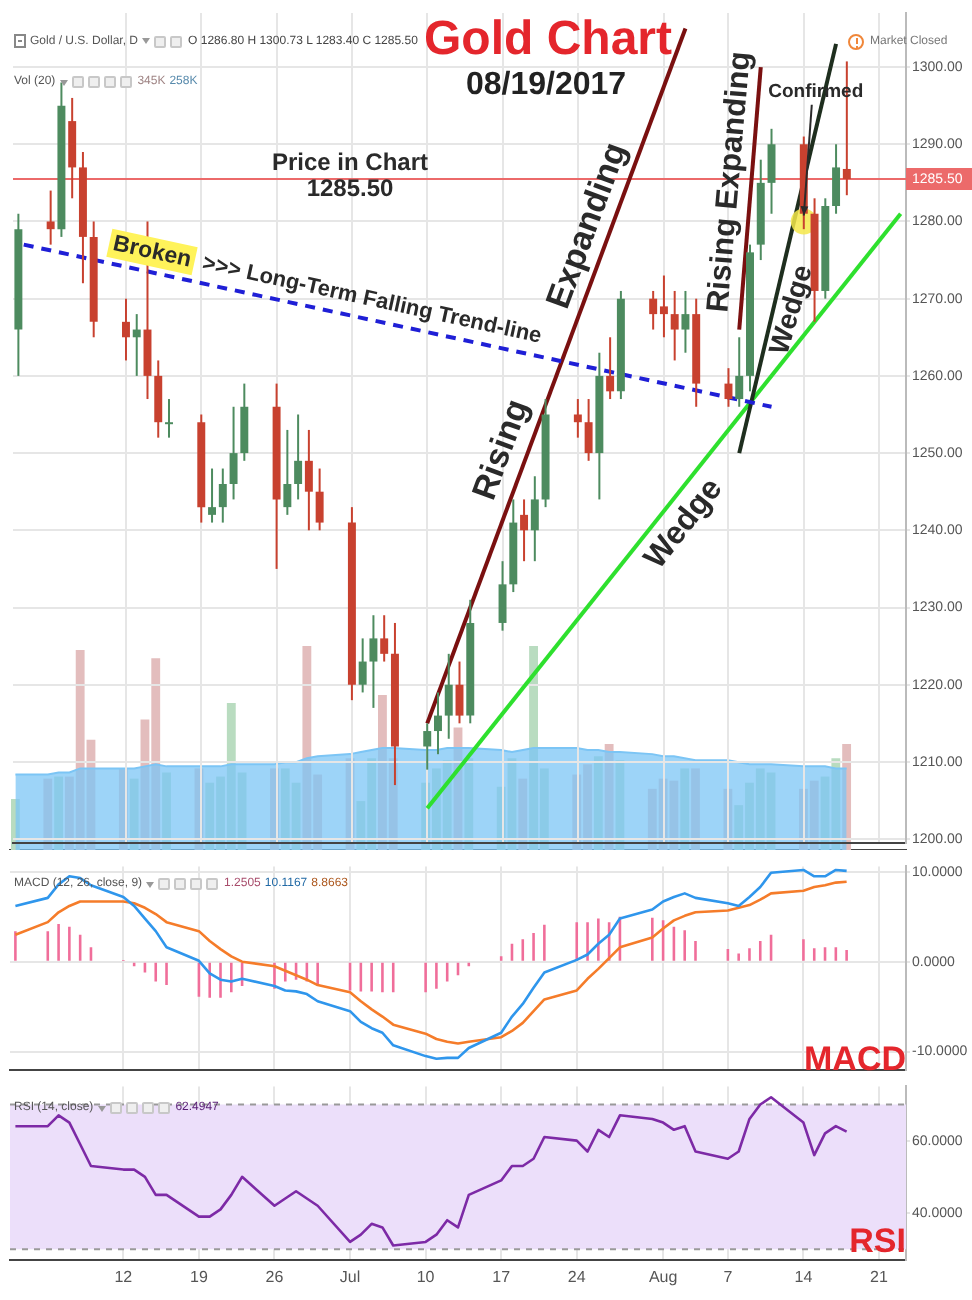  Describe the element at coordinates (879, 1277) in the screenshot. I see `x-tick-label: 21` at that location.